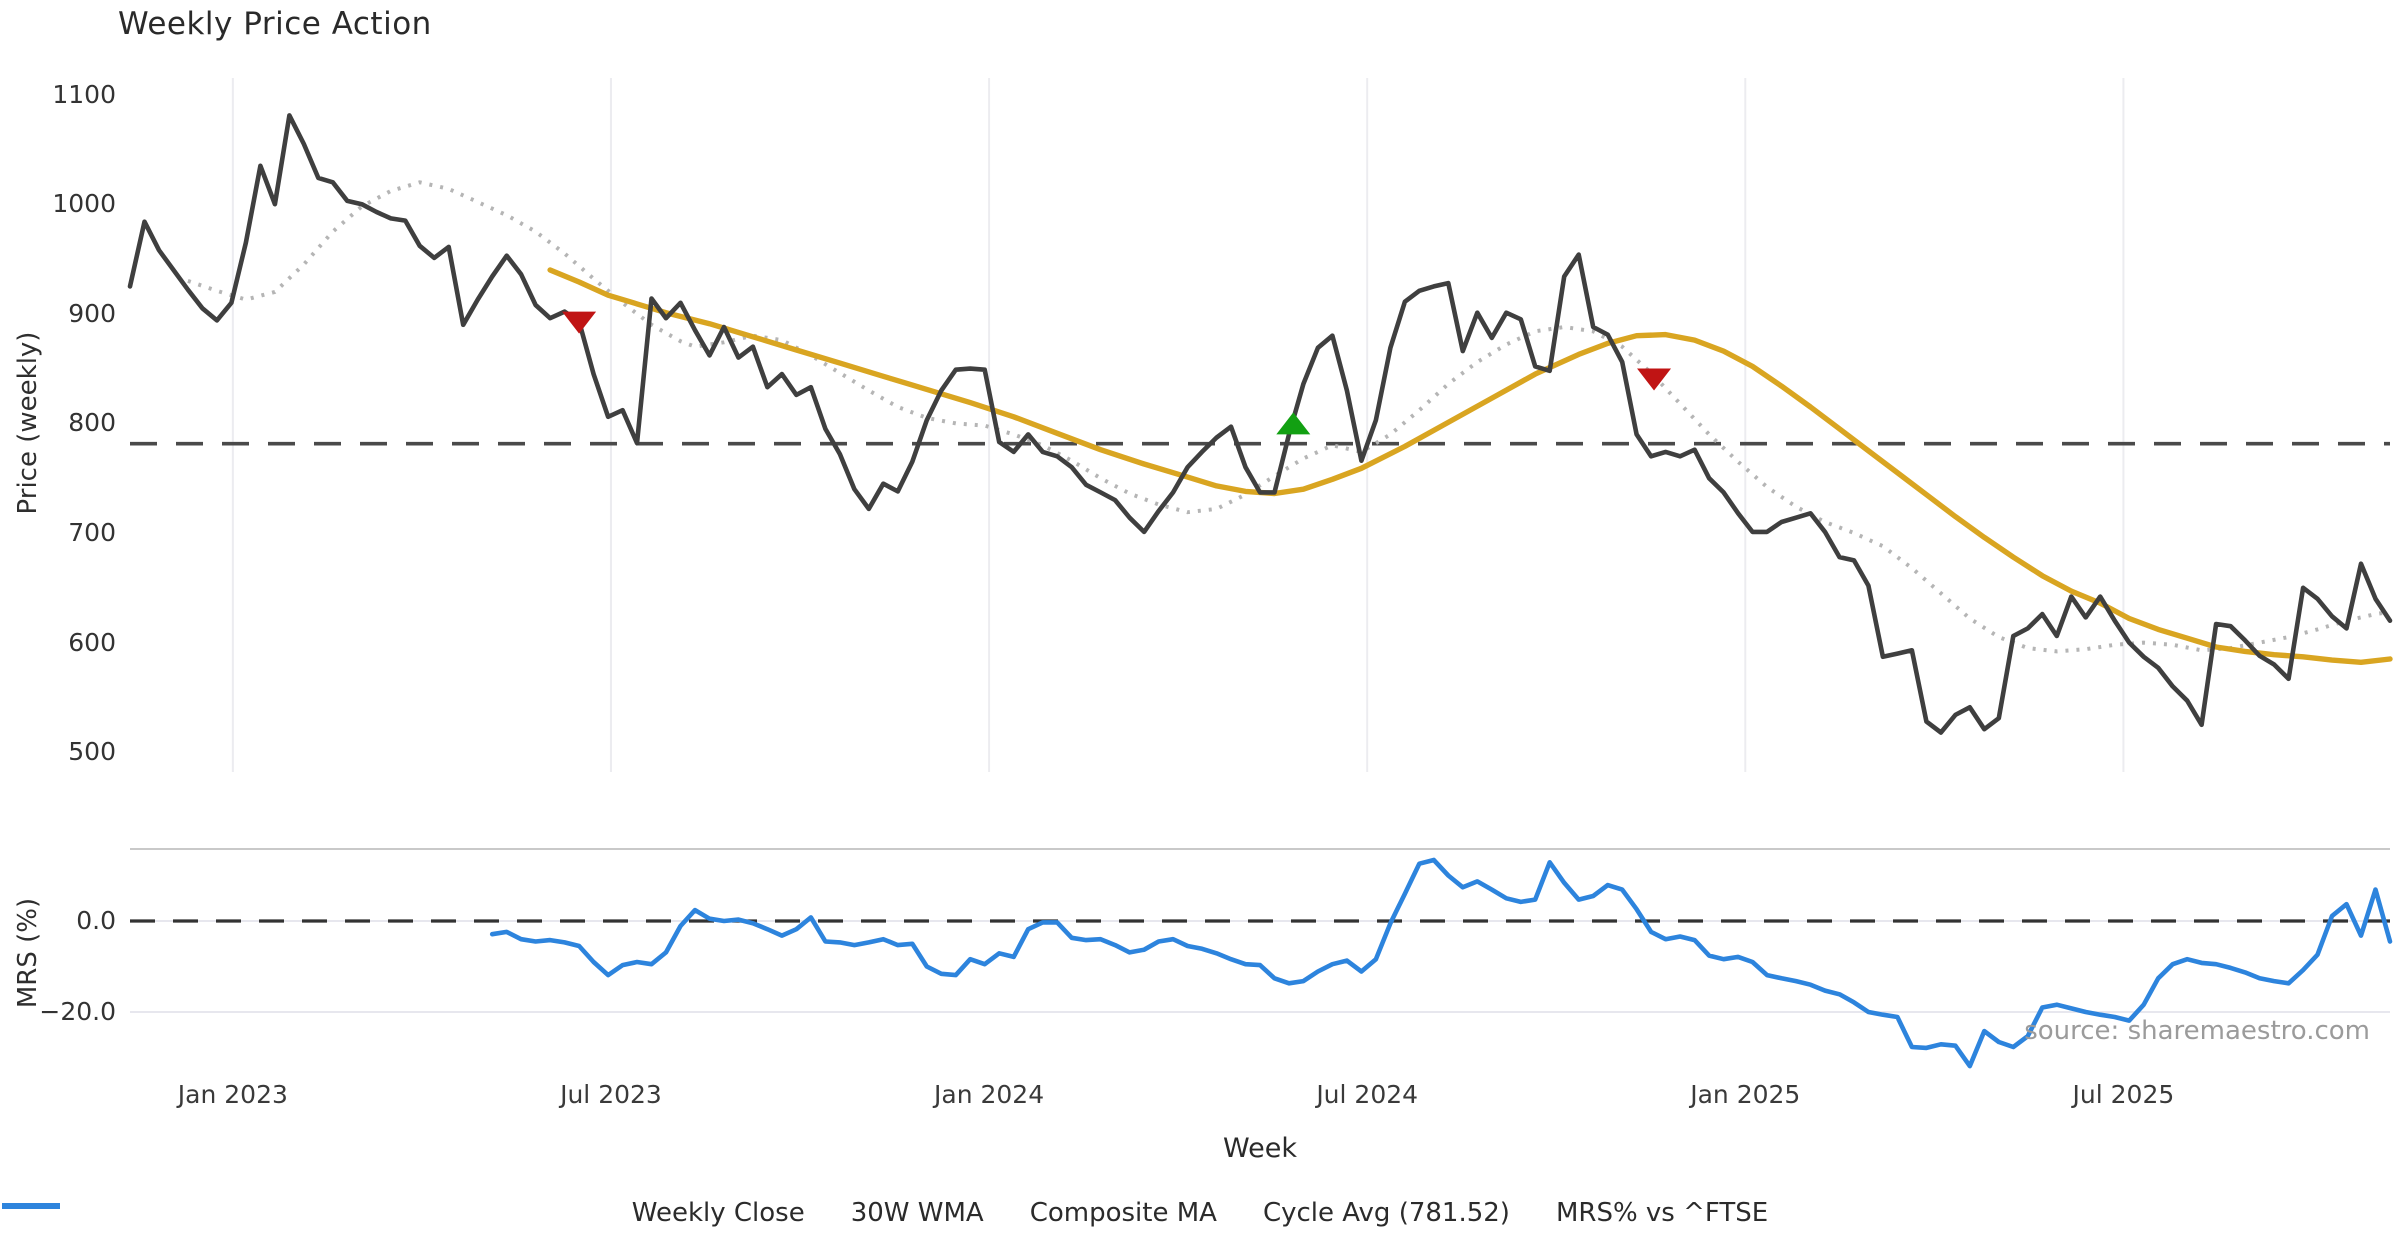 This screenshot has height=1260, width=2400. What do you see at coordinates (1367, 1094) in the screenshot?
I see `x-tick-label: Jul 2024` at bounding box center [1367, 1094].